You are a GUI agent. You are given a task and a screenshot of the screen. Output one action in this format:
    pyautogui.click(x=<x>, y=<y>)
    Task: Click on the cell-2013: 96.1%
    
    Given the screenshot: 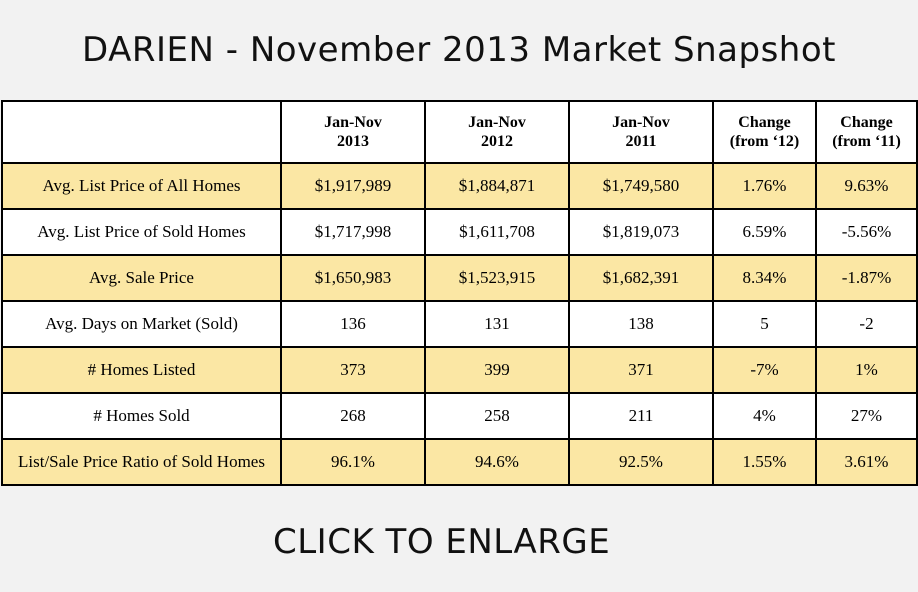 What is the action you would take?
    pyautogui.click(x=353, y=462)
    